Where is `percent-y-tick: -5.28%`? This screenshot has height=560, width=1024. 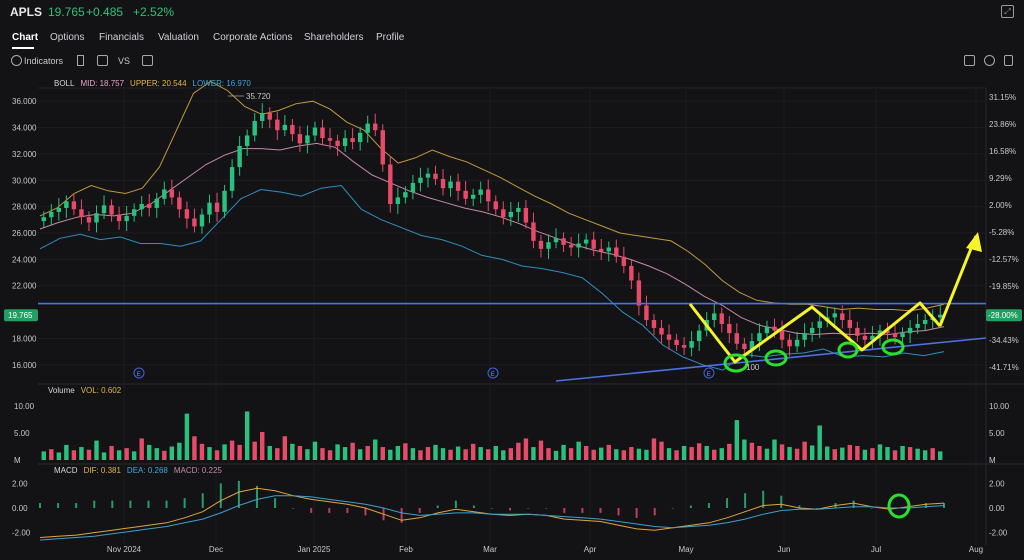
percent-y-tick: -5.28% is located at coordinates (1001, 232).